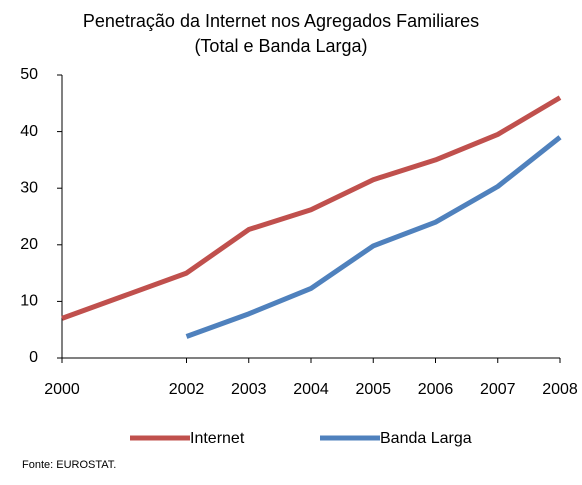 The width and height of the screenshot is (582, 485). What do you see at coordinates (29, 301) in the screenshot?
I see `y-tick-label: 10` at bounding box center [29, 301].